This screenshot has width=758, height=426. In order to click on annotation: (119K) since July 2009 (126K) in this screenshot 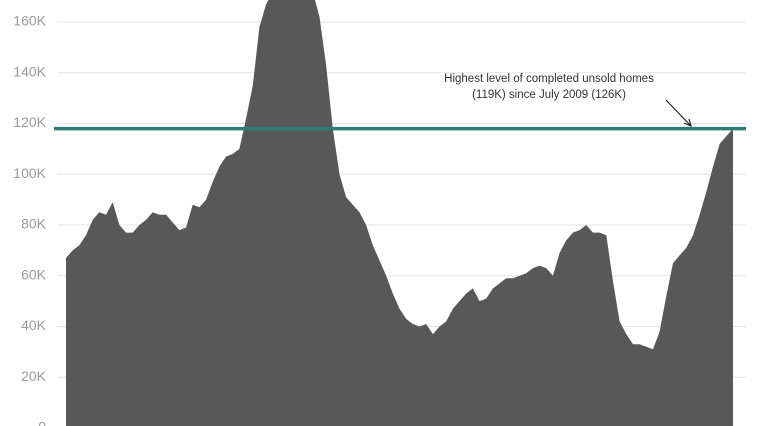, I will do `click(549, 95)`.